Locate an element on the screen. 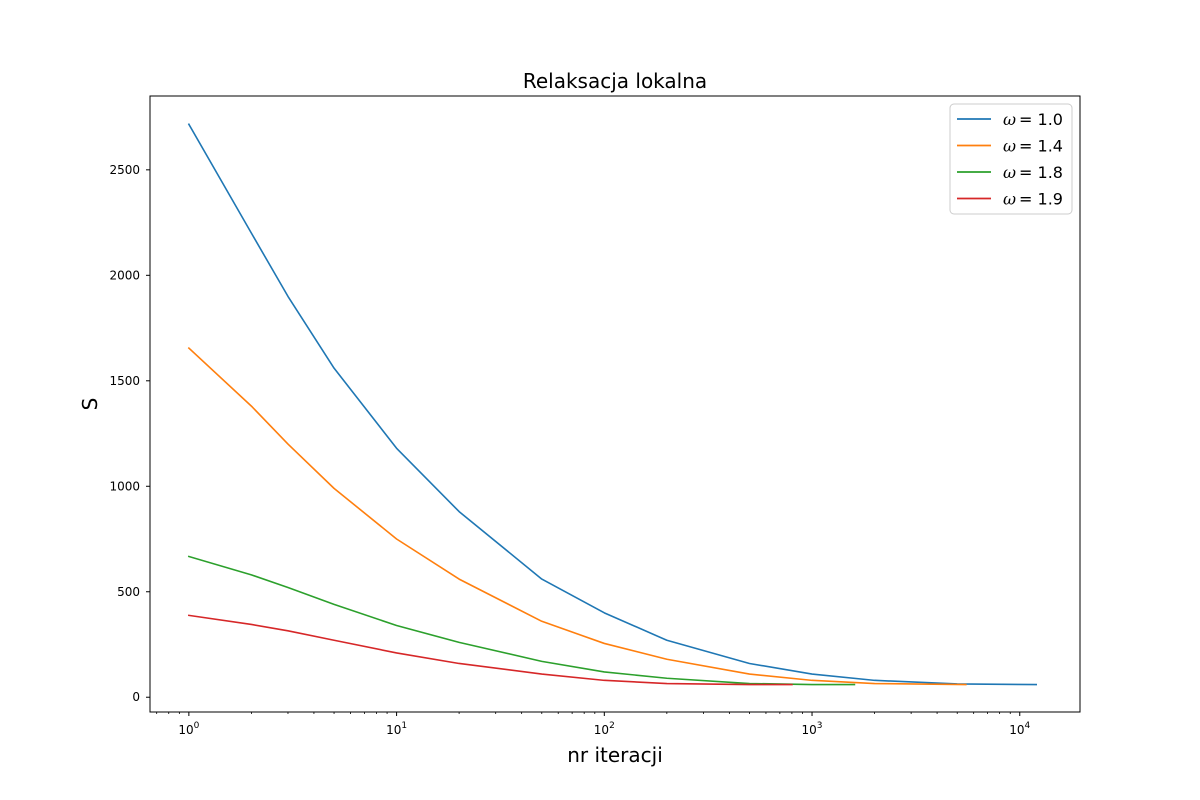  y-axis-ticks: 0 500 1000 1500 2000 2500 is located at coordinates (129, 433).